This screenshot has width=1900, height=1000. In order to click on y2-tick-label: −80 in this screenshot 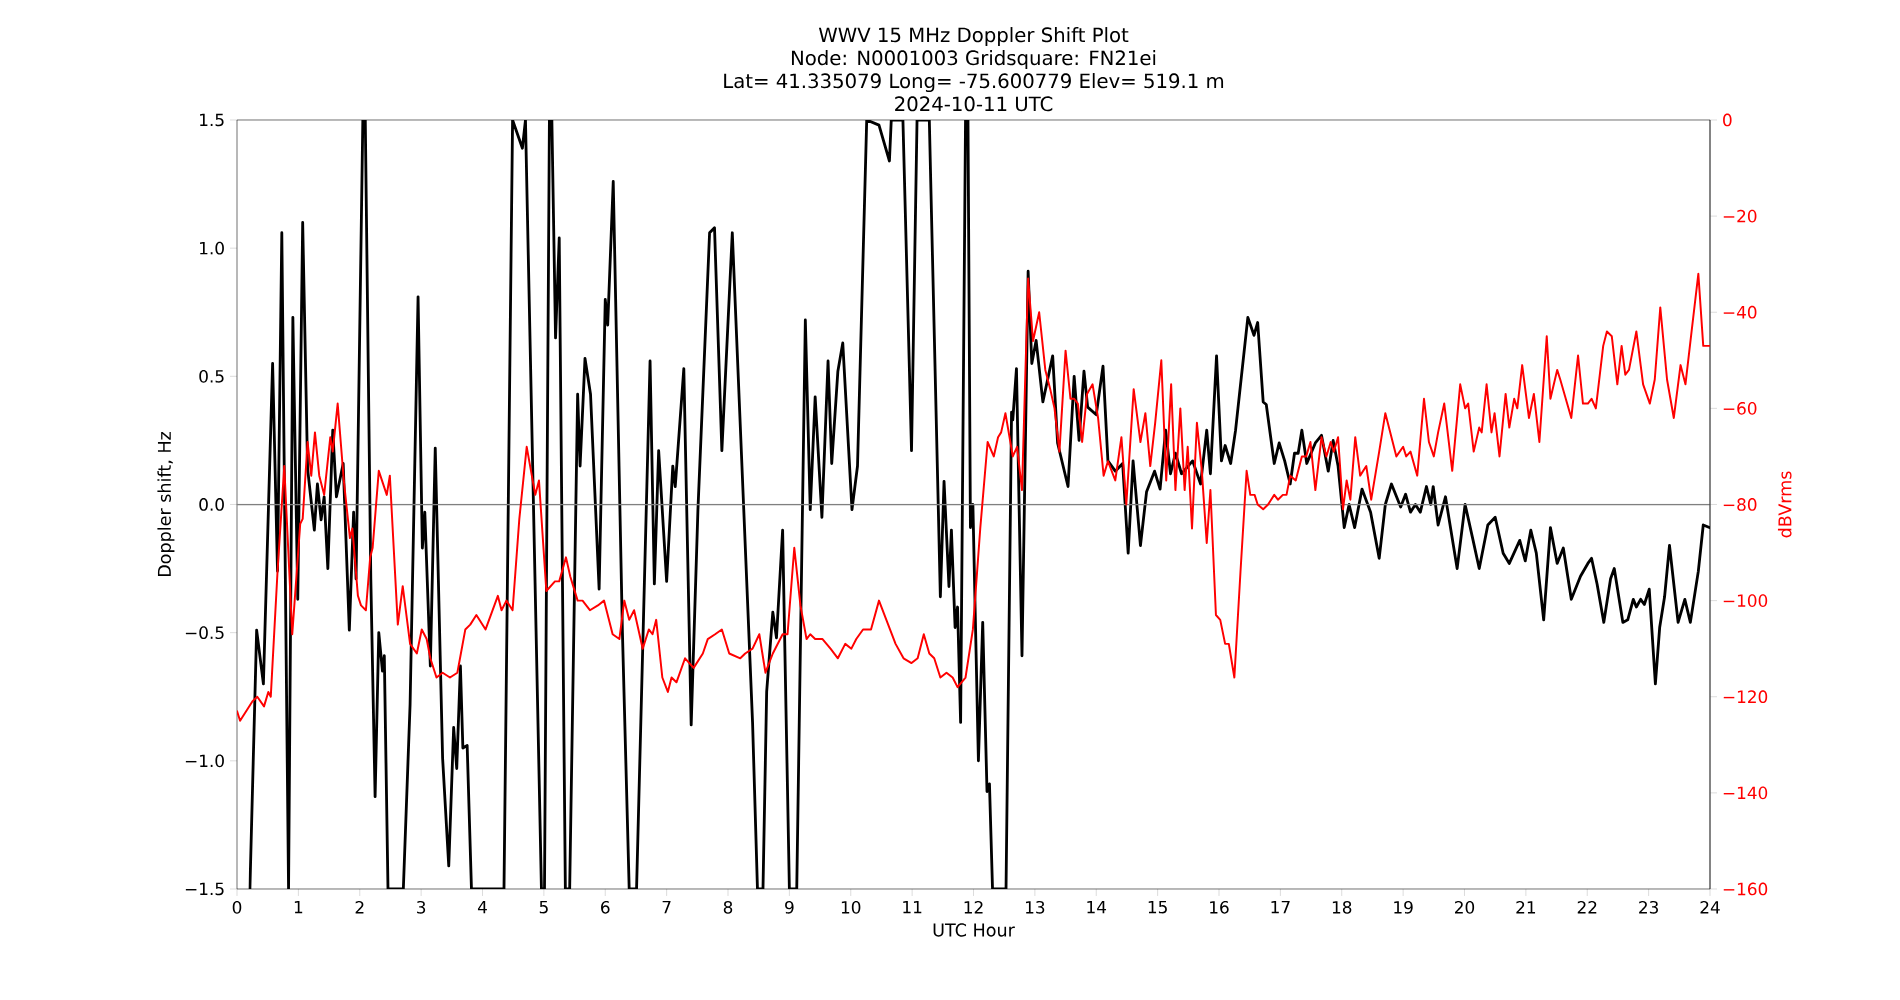, I will do `click(1740, 504)`.